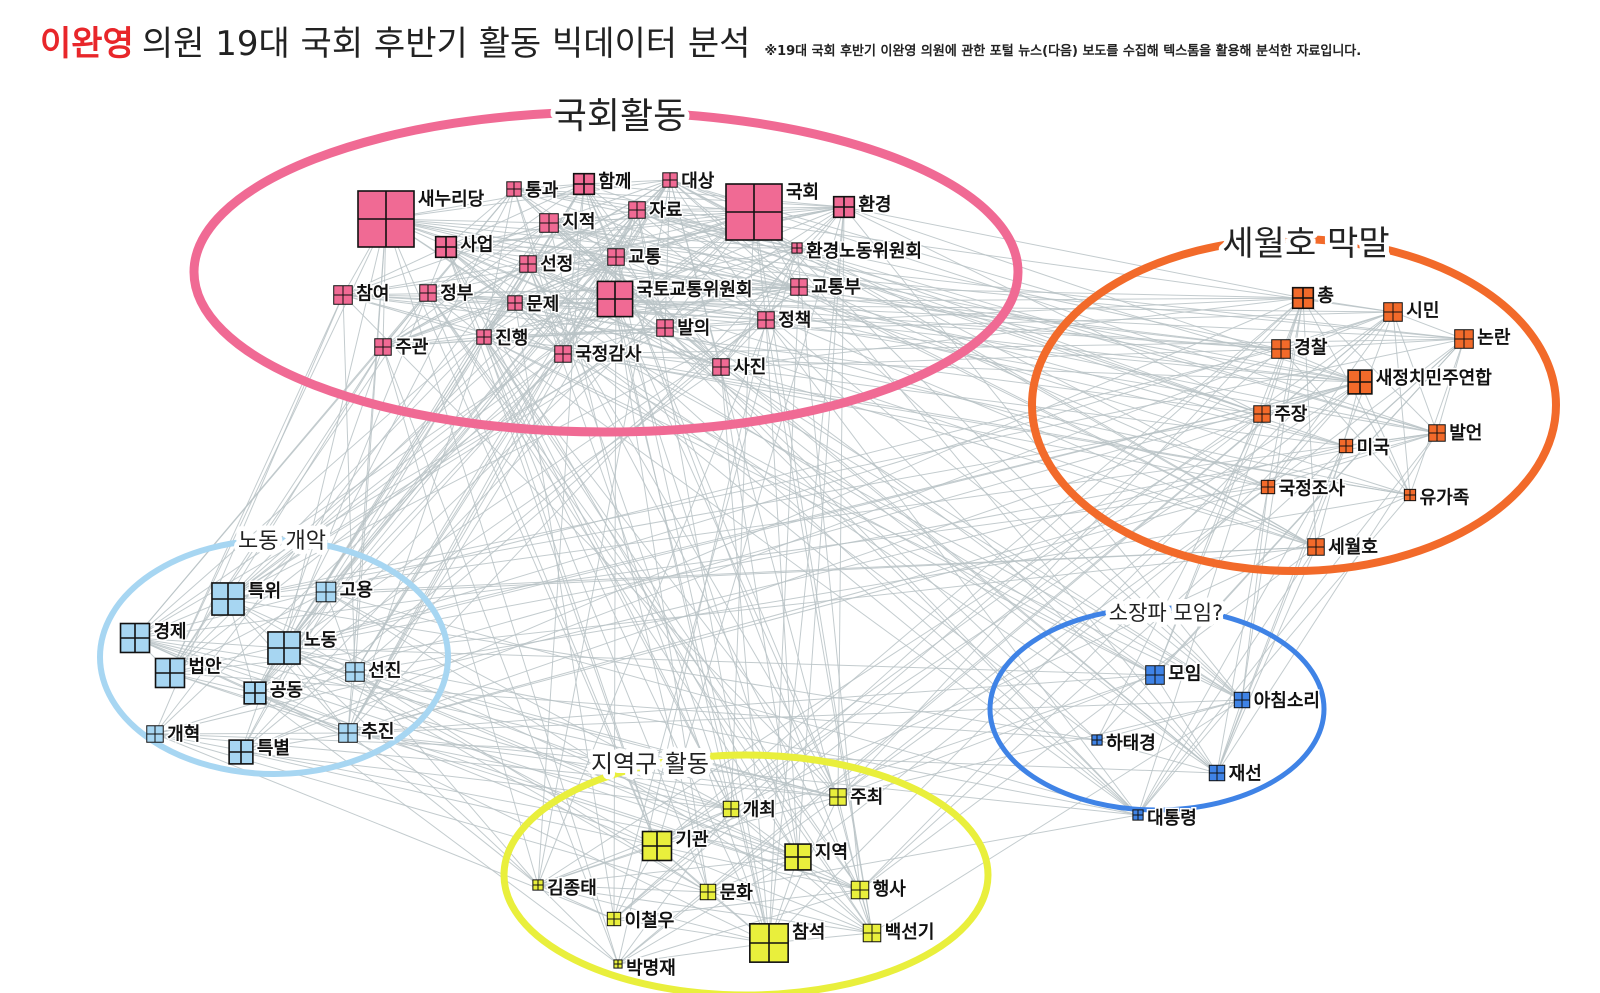  Describe the element at coordinates (857, 797) in the screenshot. I see `node-local: 주최` at that location.